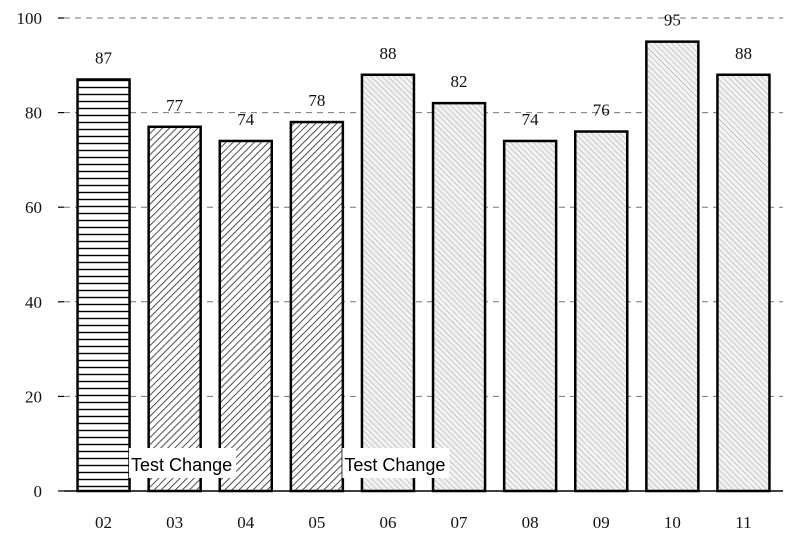  What do you see at coordinates (38, 491) in the screenshot?
I see `y-tick-label: 0` at bounding box center [38, 491].